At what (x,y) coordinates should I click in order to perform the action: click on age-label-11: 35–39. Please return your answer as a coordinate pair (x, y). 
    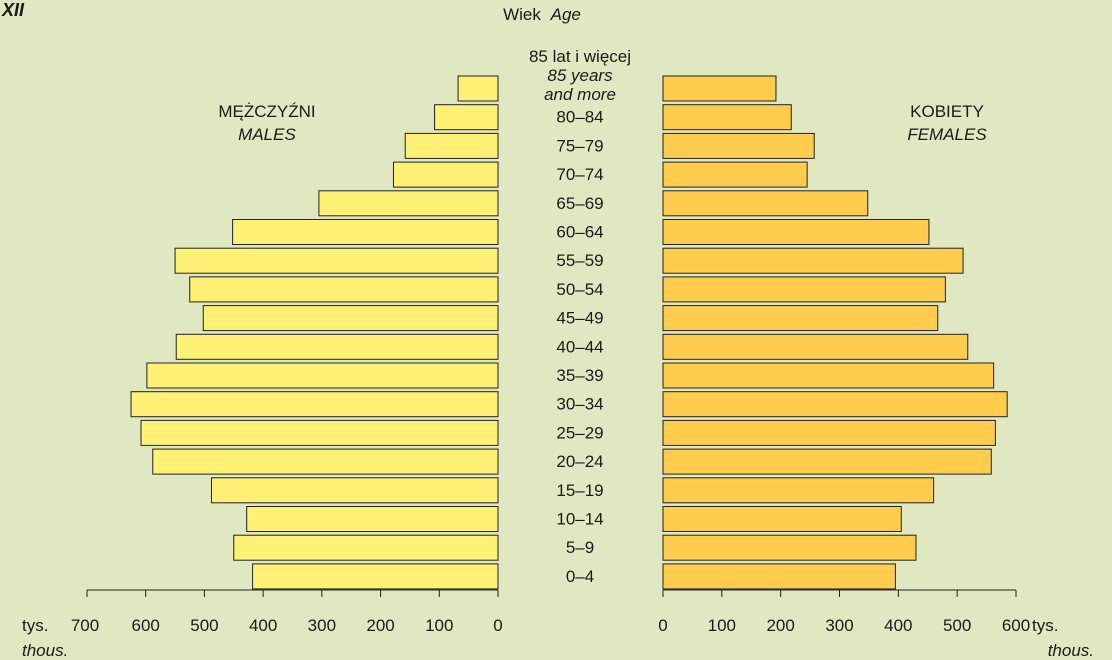
    Looking at the image, I should click on (579, 375).